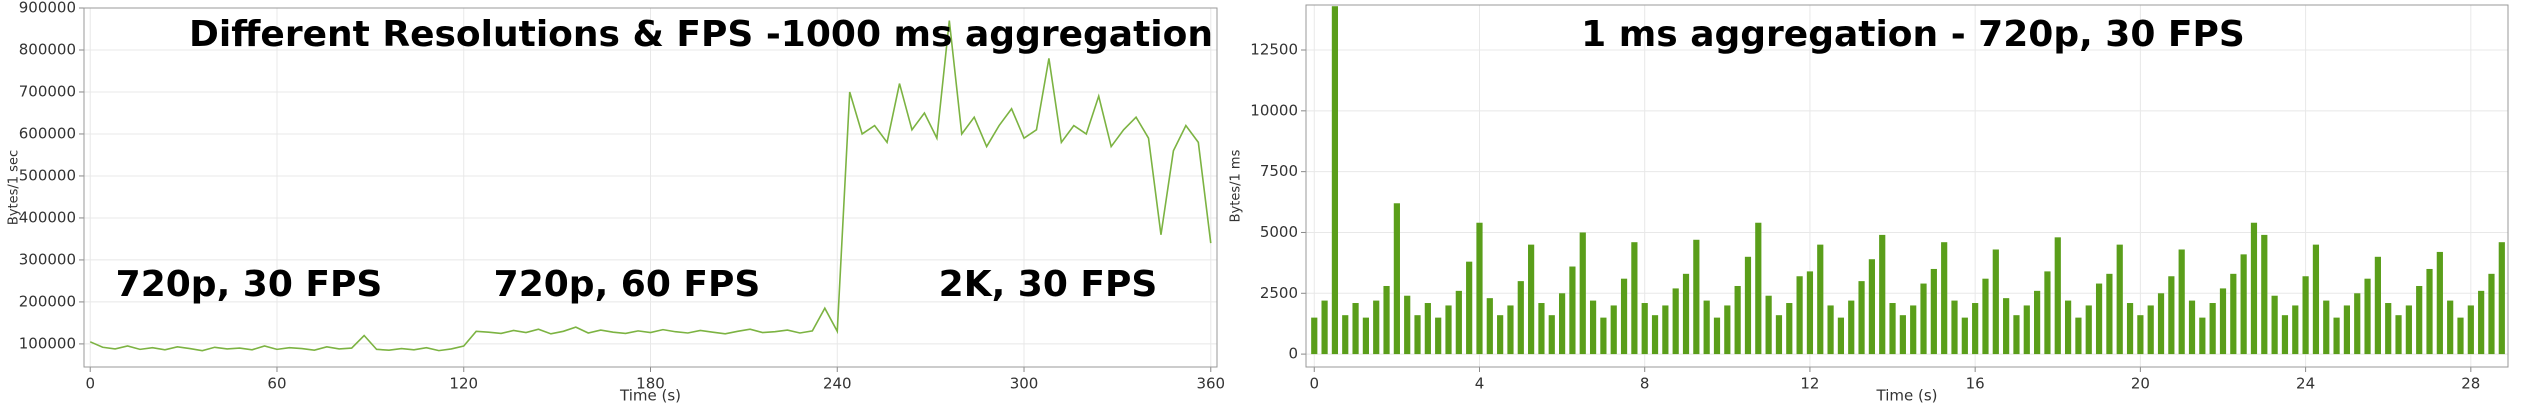 The height and width of the screenshot is (410, 2521). Describe the element at coordinates (650, 384) in the screenshot. I see `x-tick-label: 180` at that location.